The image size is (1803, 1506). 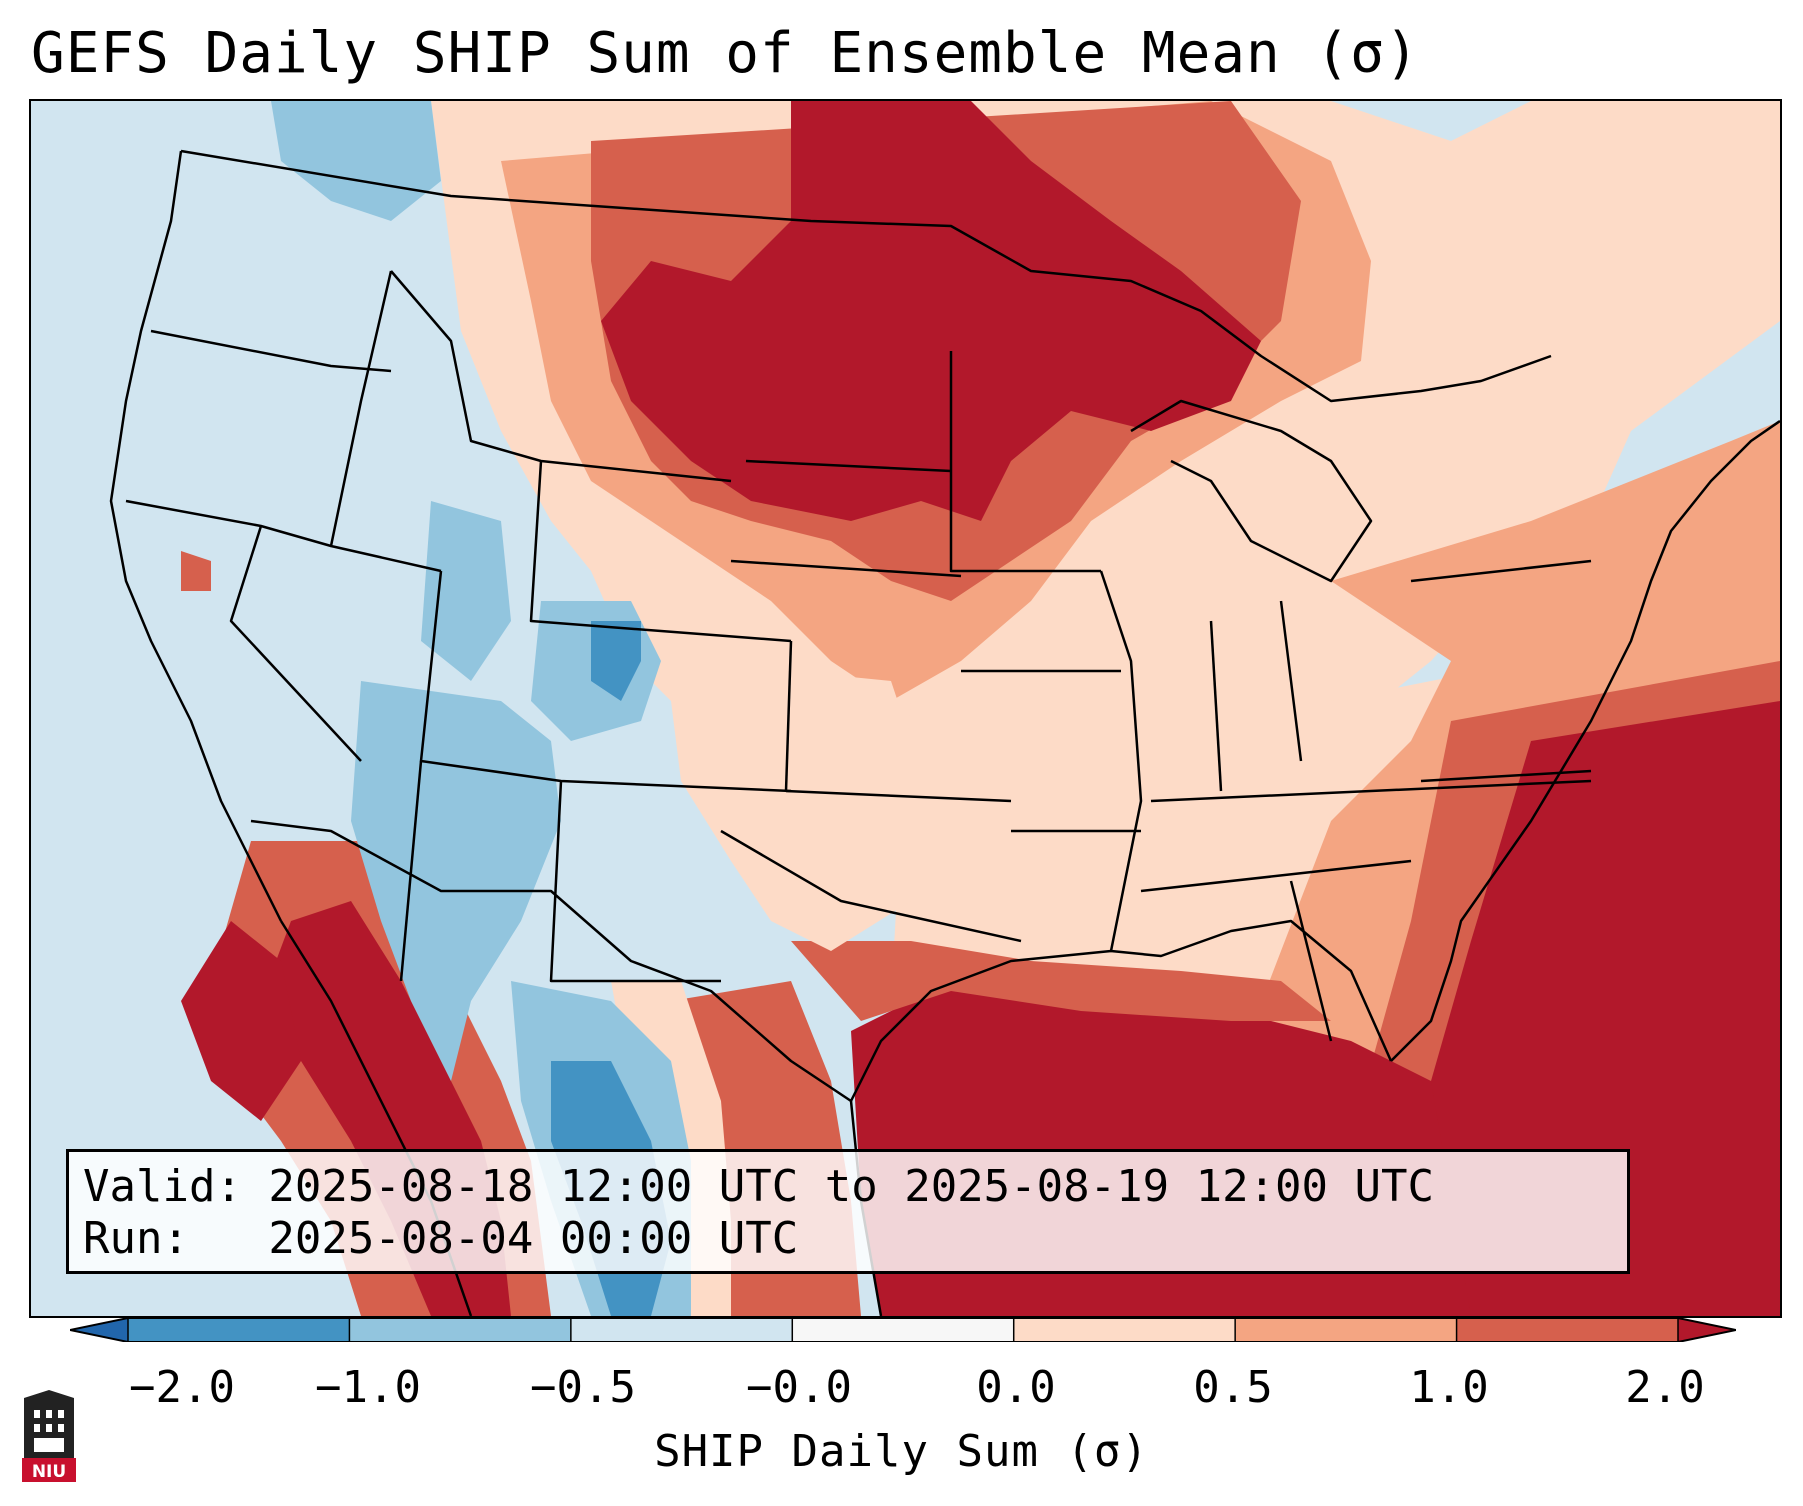 I want to click on colorbar, so click(x=903, y=1330).